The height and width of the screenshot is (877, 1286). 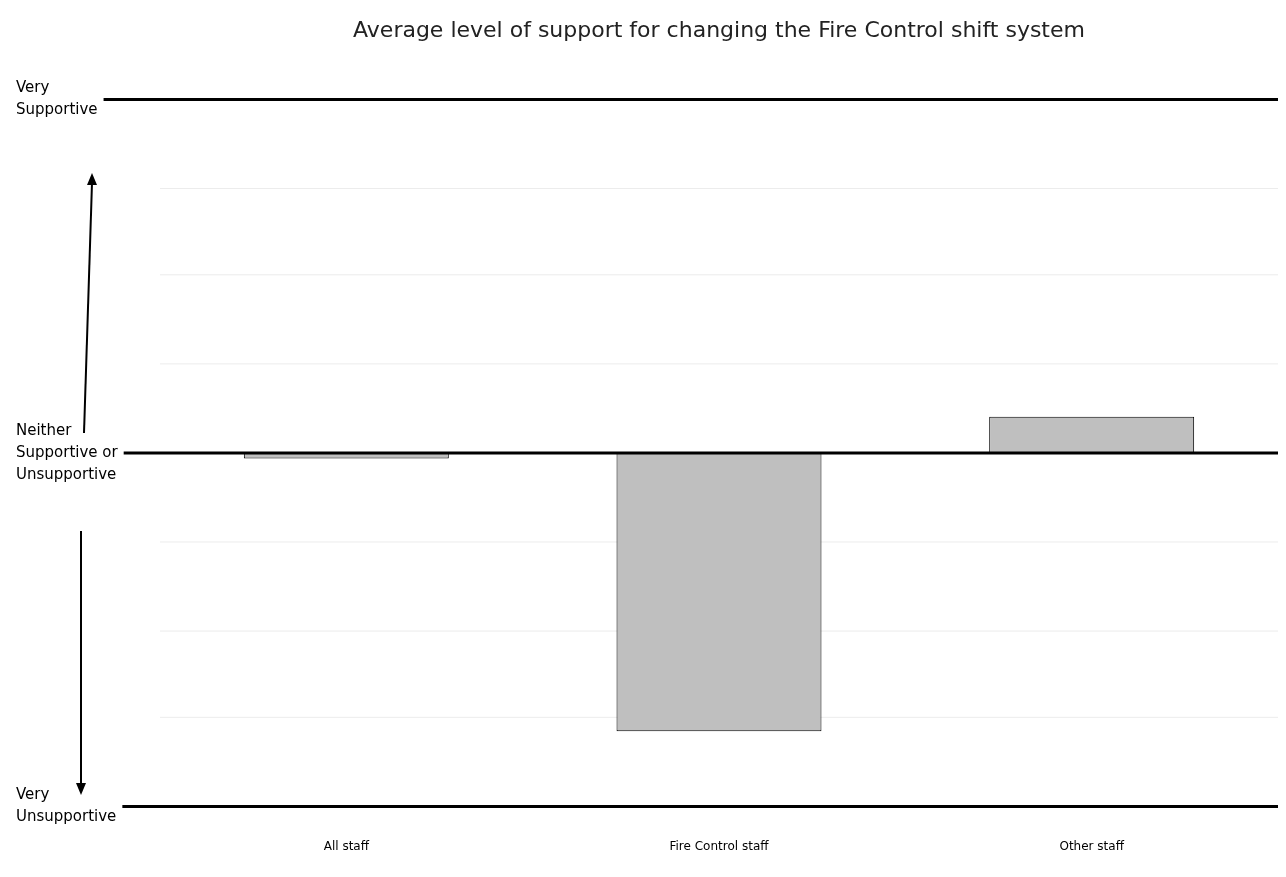 I want to click on ref-line-label: Neither Supportive or Unsupportive, so click(x=67, y=451).